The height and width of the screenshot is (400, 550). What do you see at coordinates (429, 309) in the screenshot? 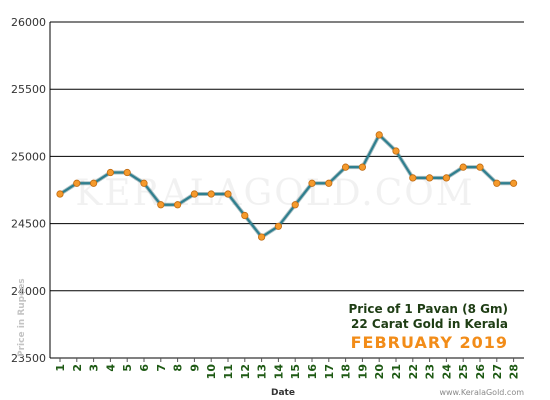
I see `chart-title: Price of 1 Pavan (8 Gm)` at bounding box center [429, 309].